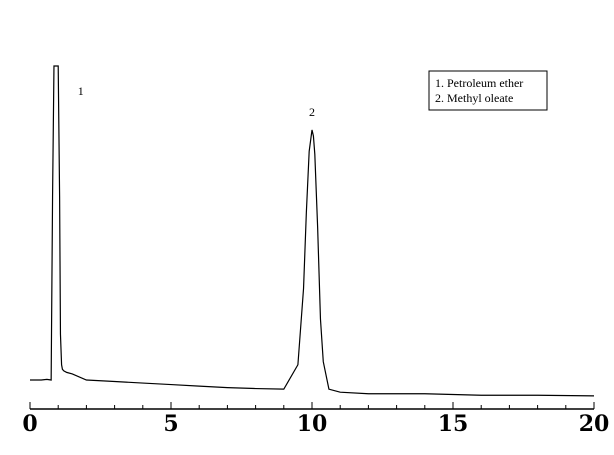  What do you see at coordinates (81, 91) in the screenshot?
I see `peak-label: 1` at bounding box center [81, 91].